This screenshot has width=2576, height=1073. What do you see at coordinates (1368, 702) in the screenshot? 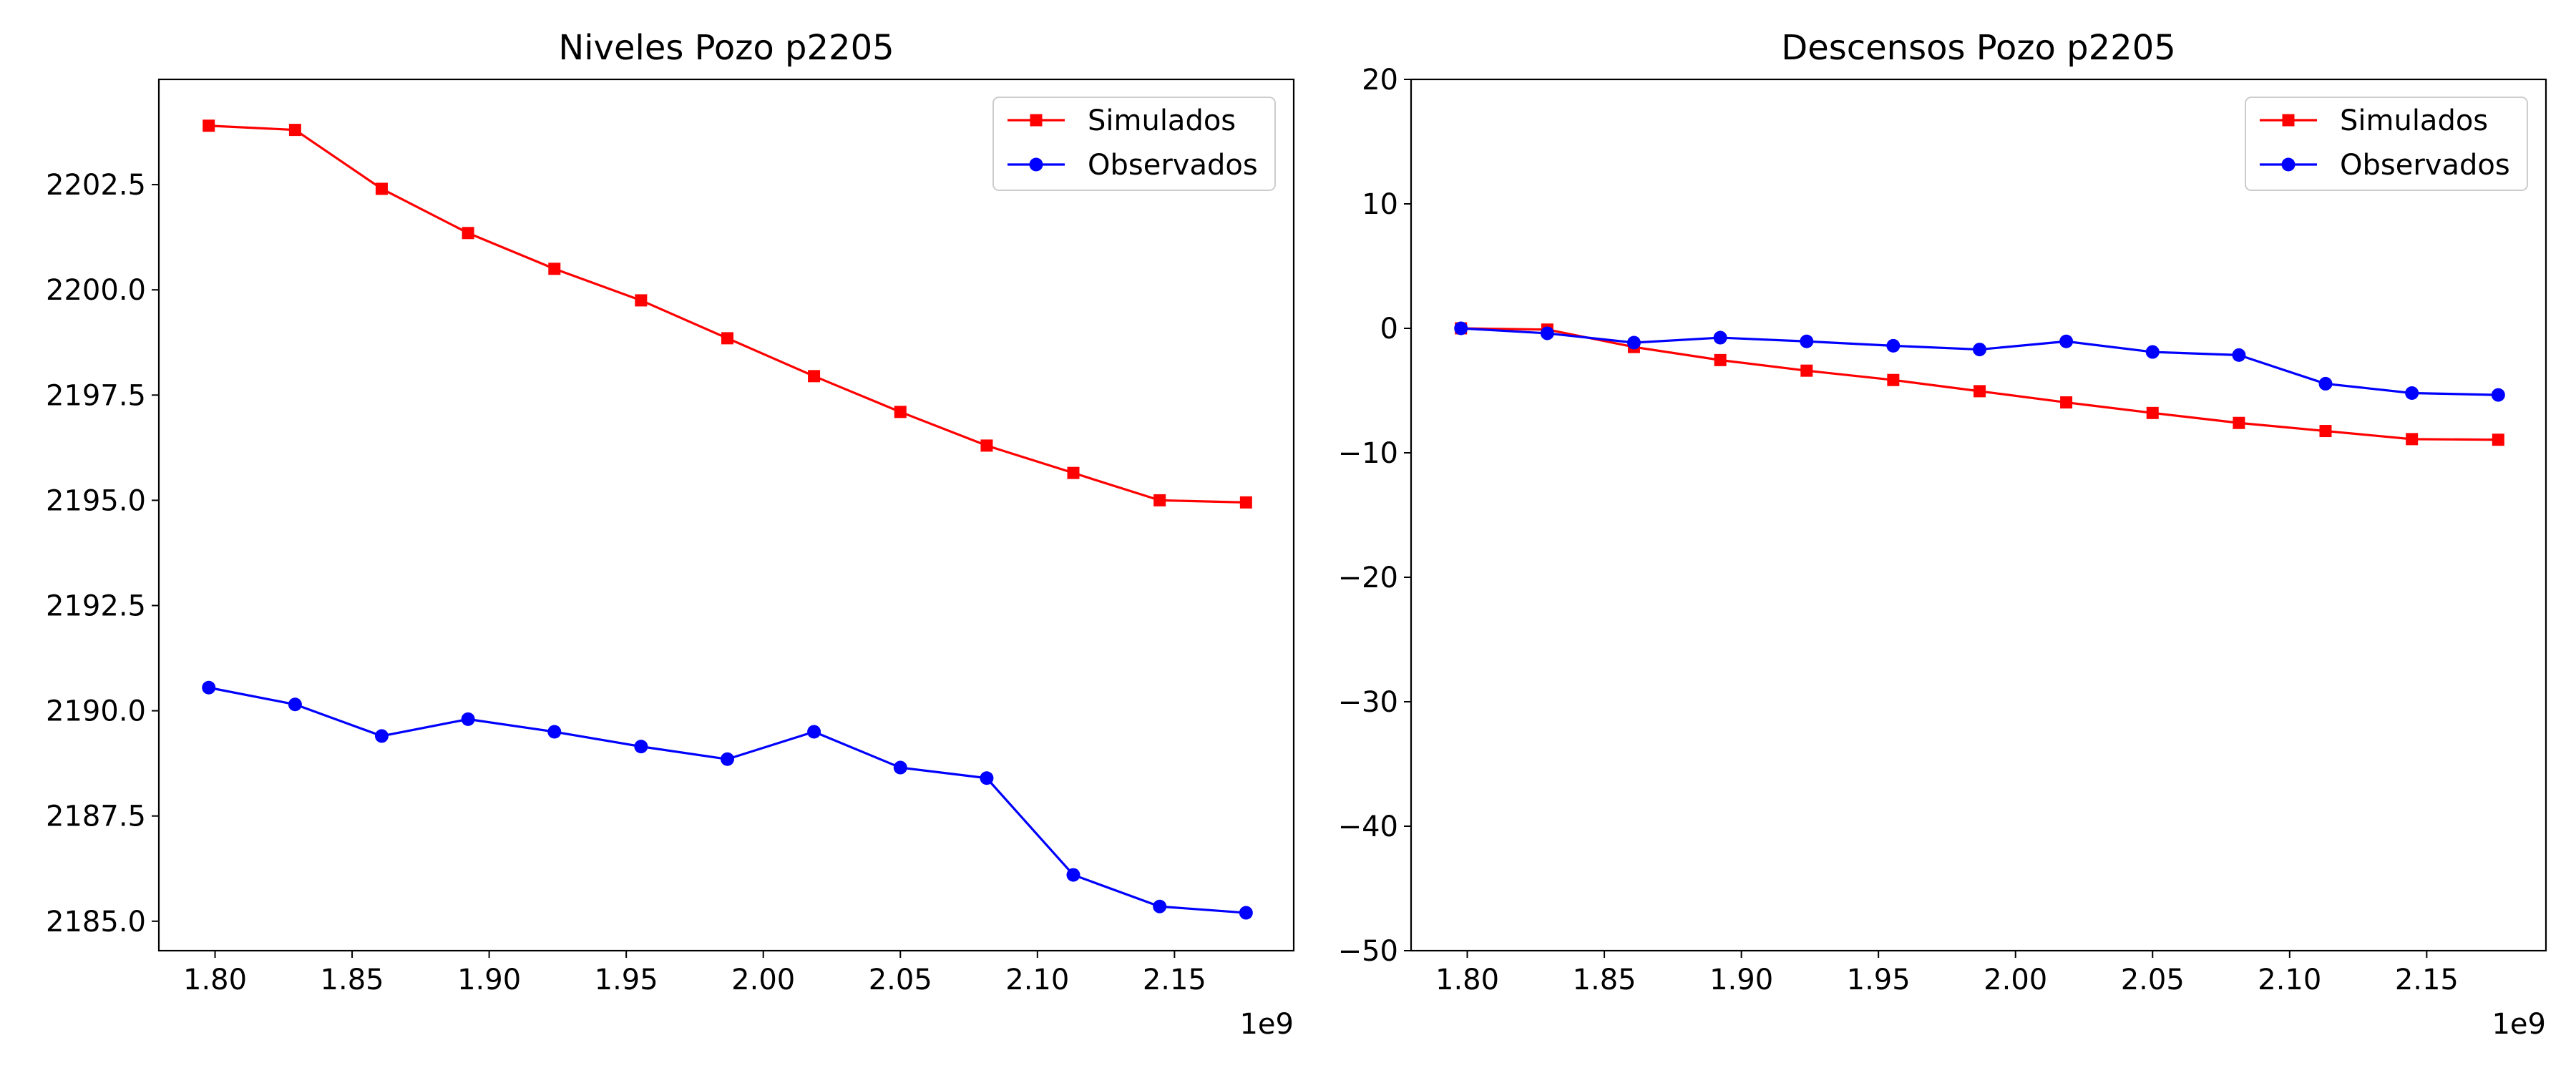
I see `y-tick-label: −30` at bounding box center [1368, 702].